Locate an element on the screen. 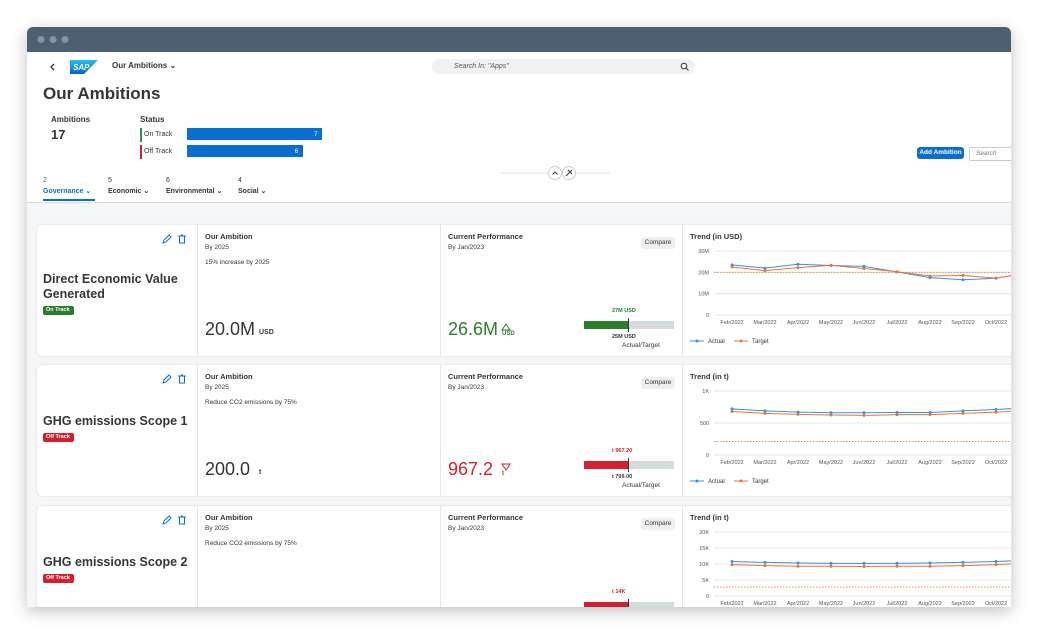 The image size is (1038, 634). sap-logo is located at coordinates (84, 67).